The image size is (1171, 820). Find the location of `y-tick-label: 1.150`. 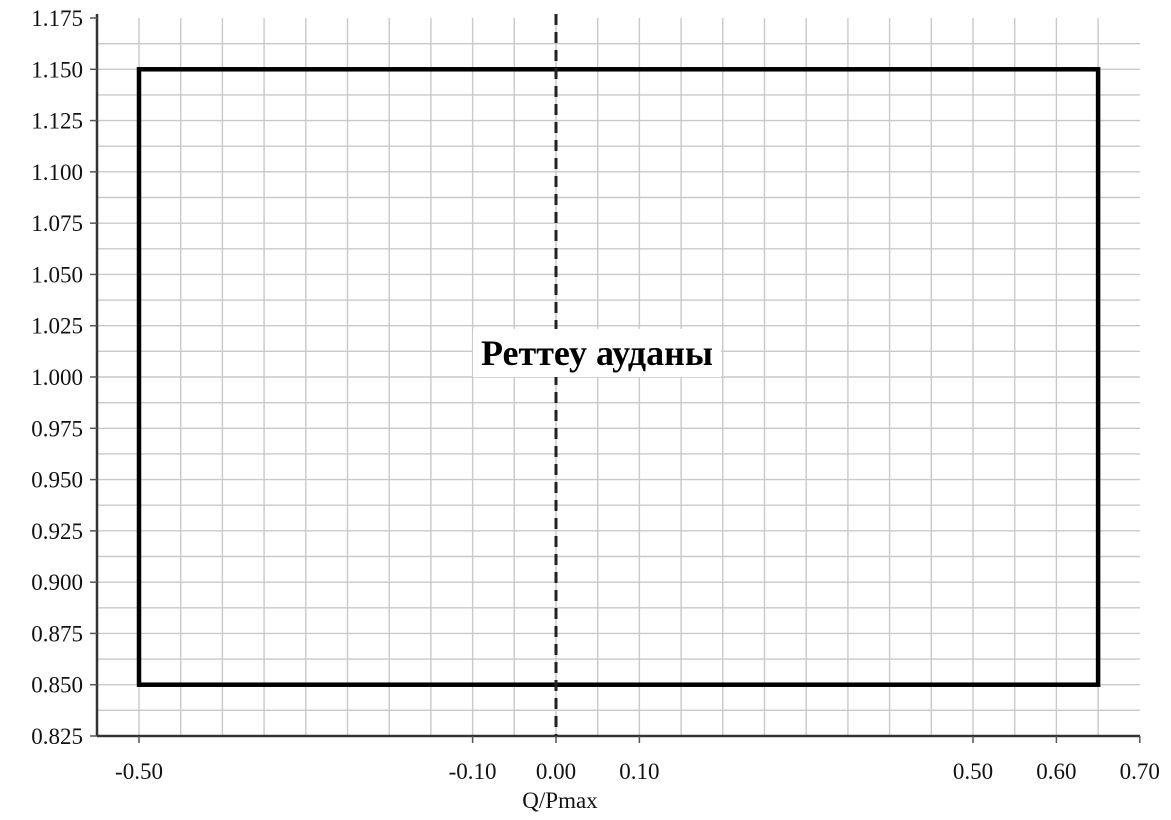

y-tick-label: 1.150 is located at coordinates (57, 69).